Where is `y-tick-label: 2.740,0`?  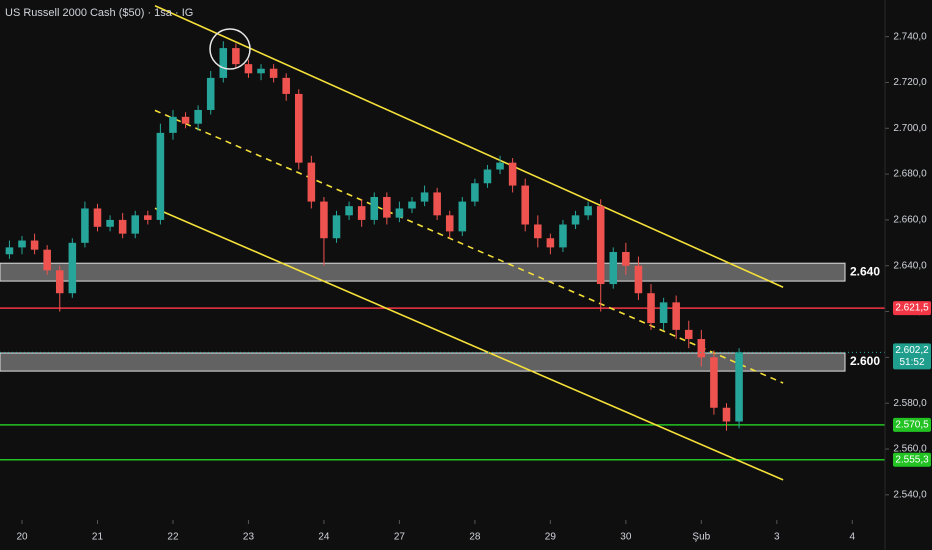
y-tick-label: 2.740,0 is located at coordinates (910, 36).